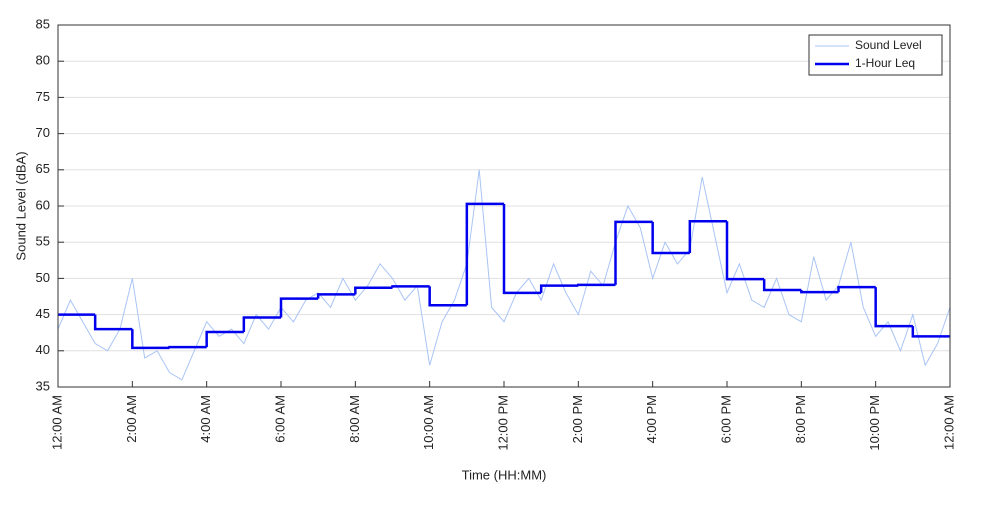 This screenshot has height=505, width=1000. I want to click on x-tick-label: 10:00 AM, so click(428, 422).